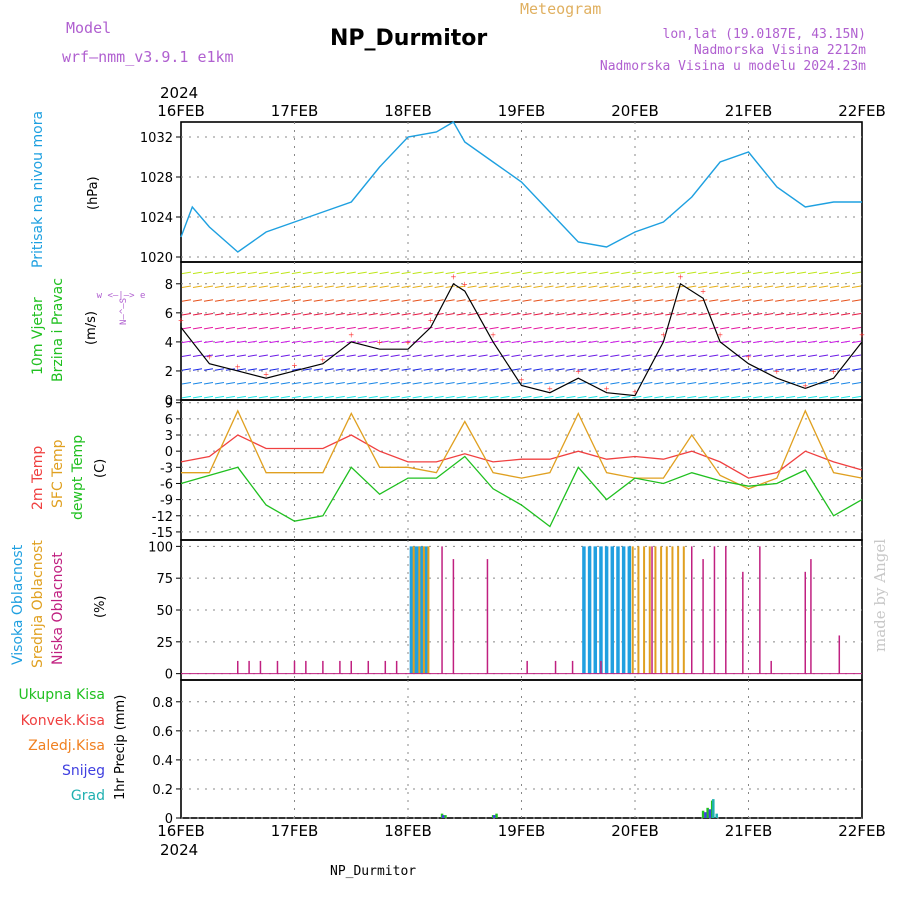 Image resolution: width=900 pixels, height=900 pixels. I want to click on clouds-ytick-label: 25, so click(164, 643).